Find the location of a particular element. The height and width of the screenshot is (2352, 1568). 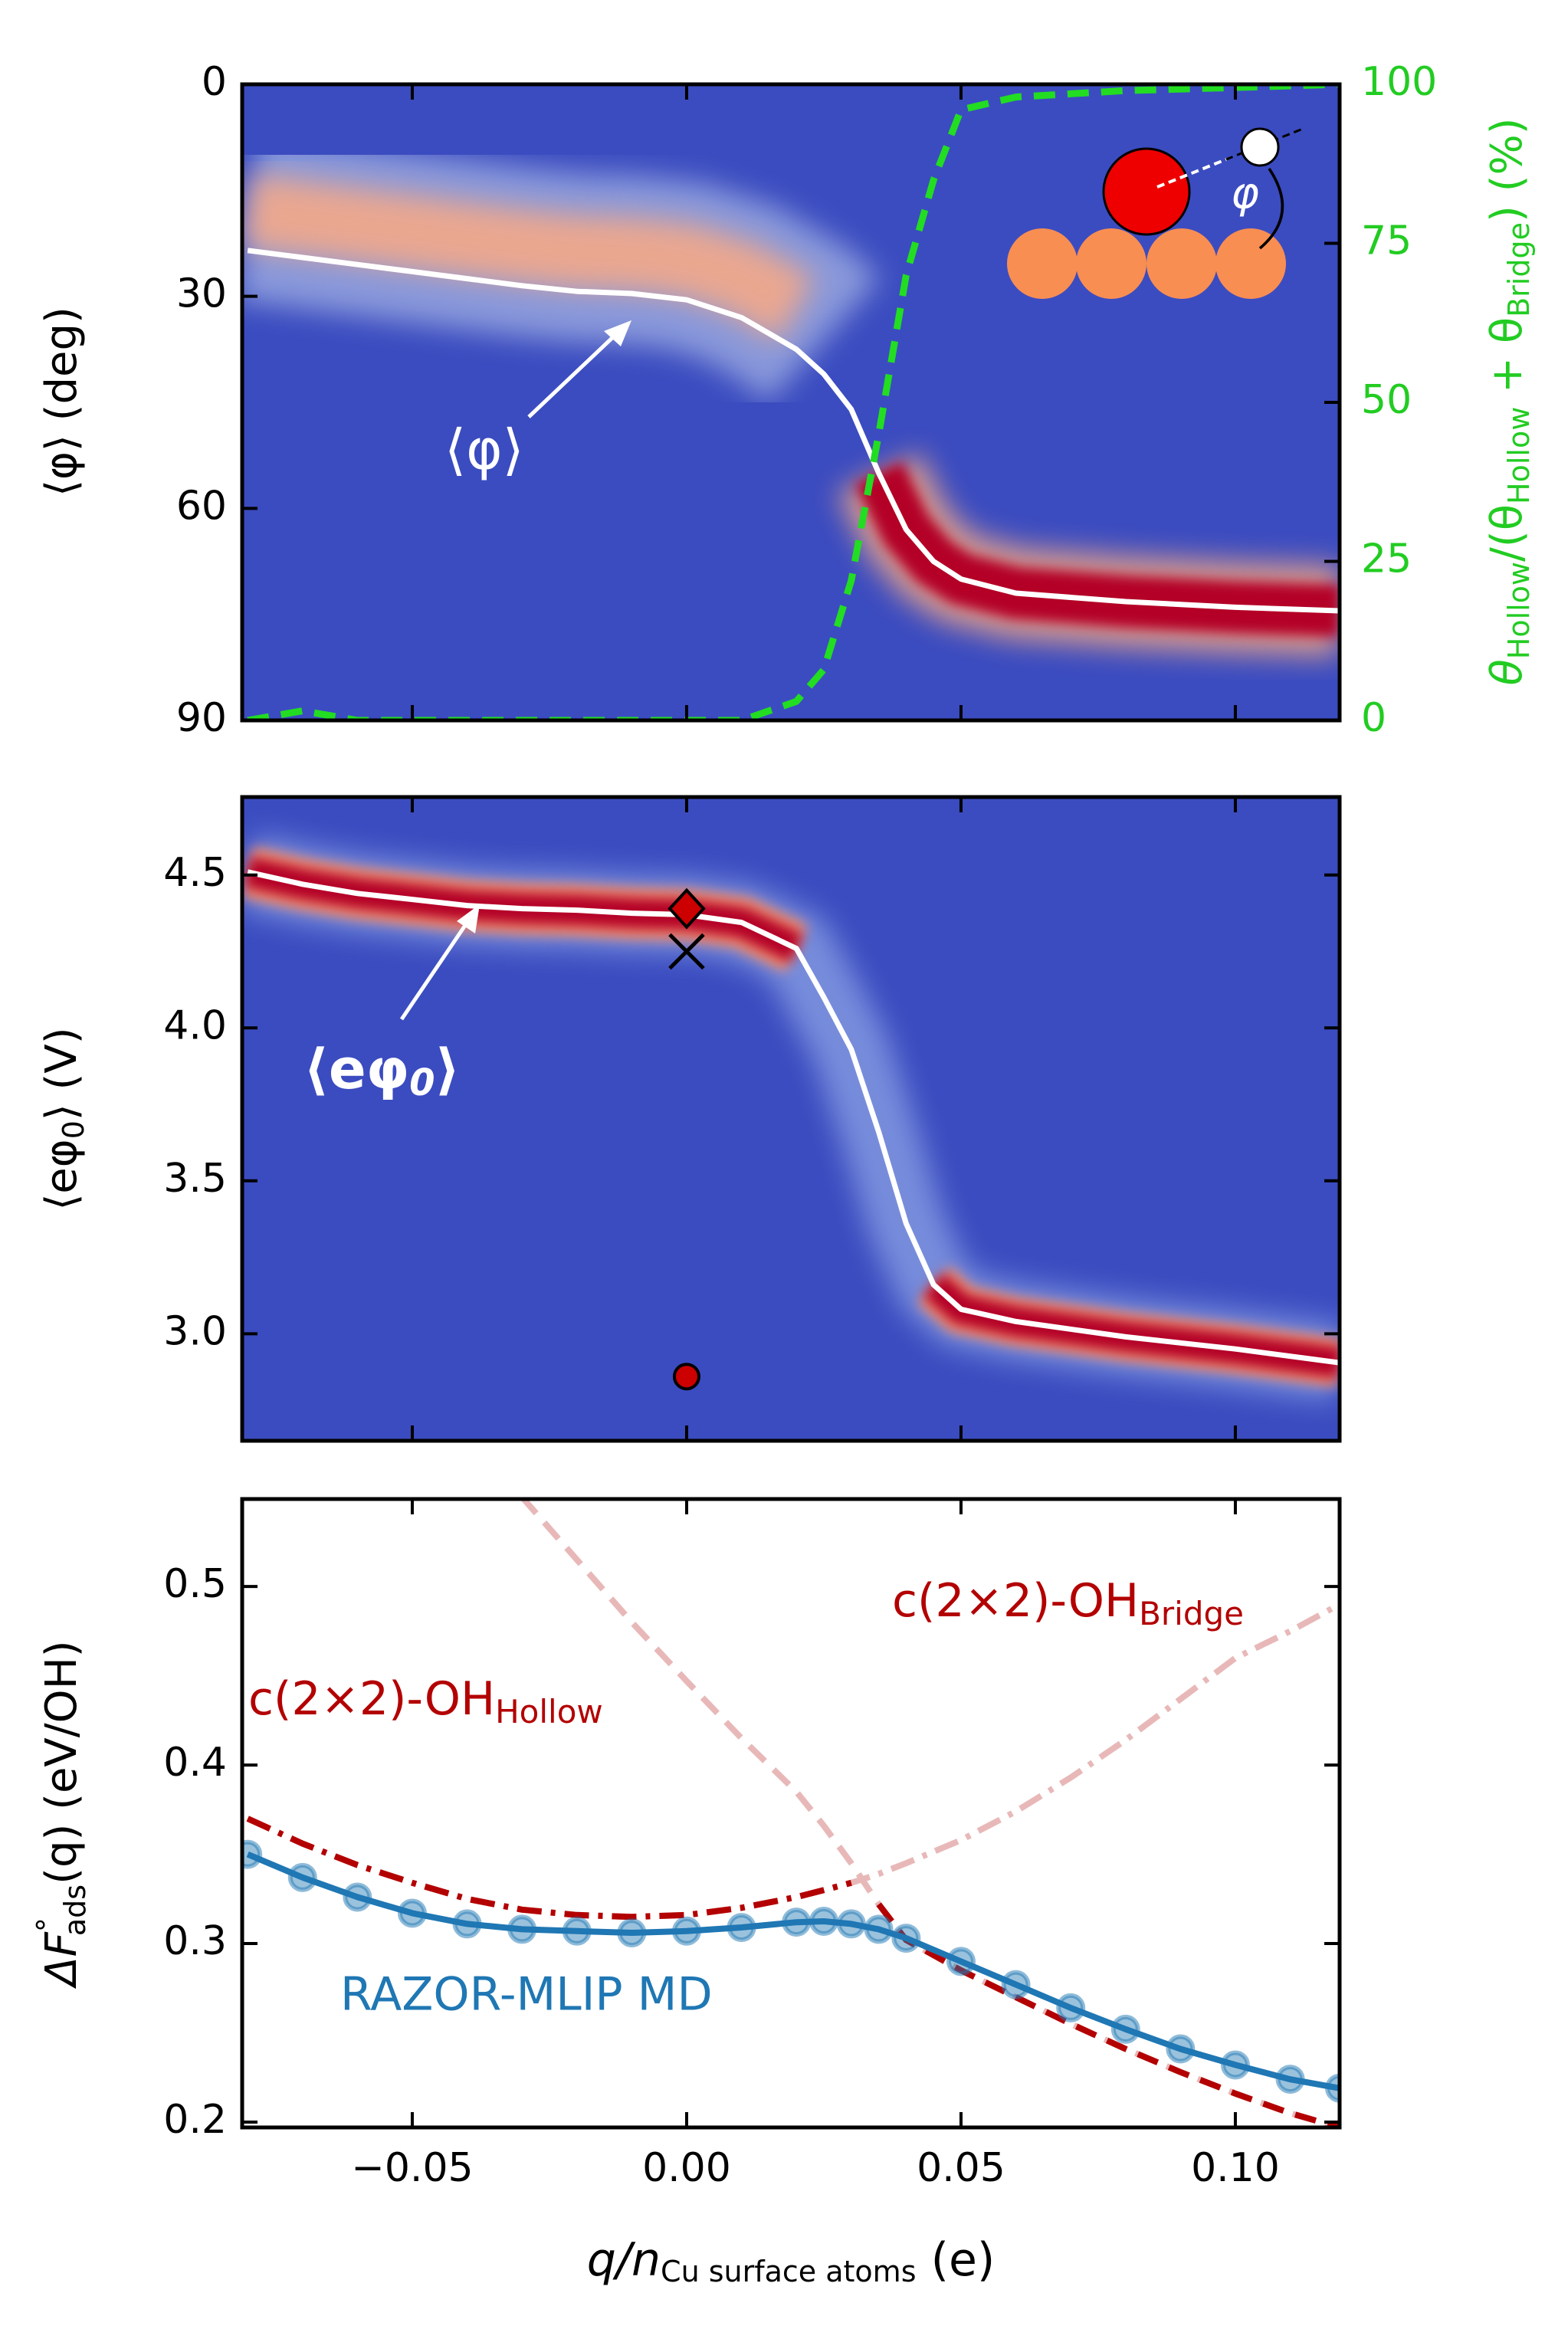

x-tick-label: −0.05 is located at coordinates (412, 2168).